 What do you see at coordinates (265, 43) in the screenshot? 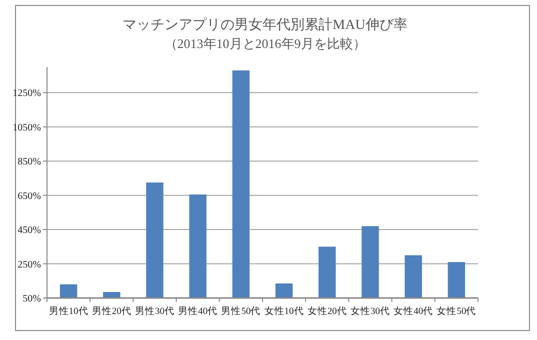
I see `chart-subtitle: （2013年10月と2016年9月を比較）` at bounding box center [265, 43].